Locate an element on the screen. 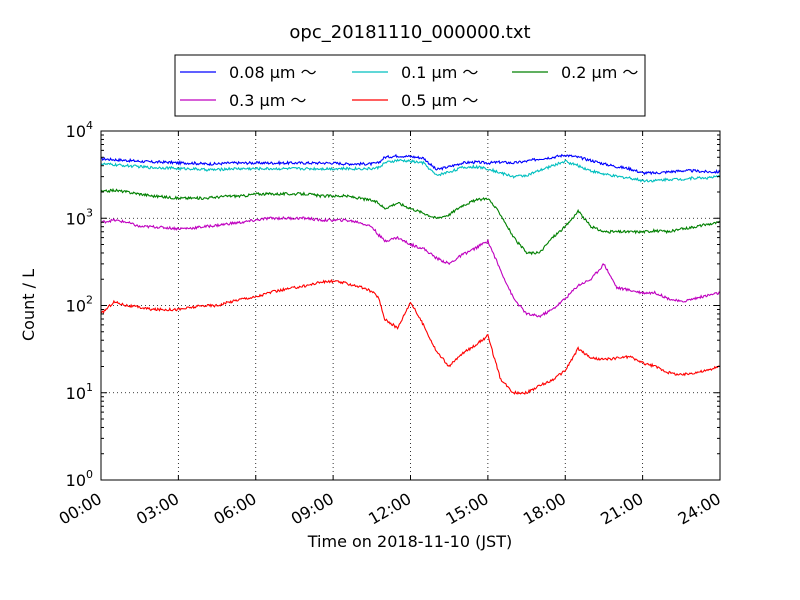  x-tick-label: 15:00 is located at coordinates (466, 509).